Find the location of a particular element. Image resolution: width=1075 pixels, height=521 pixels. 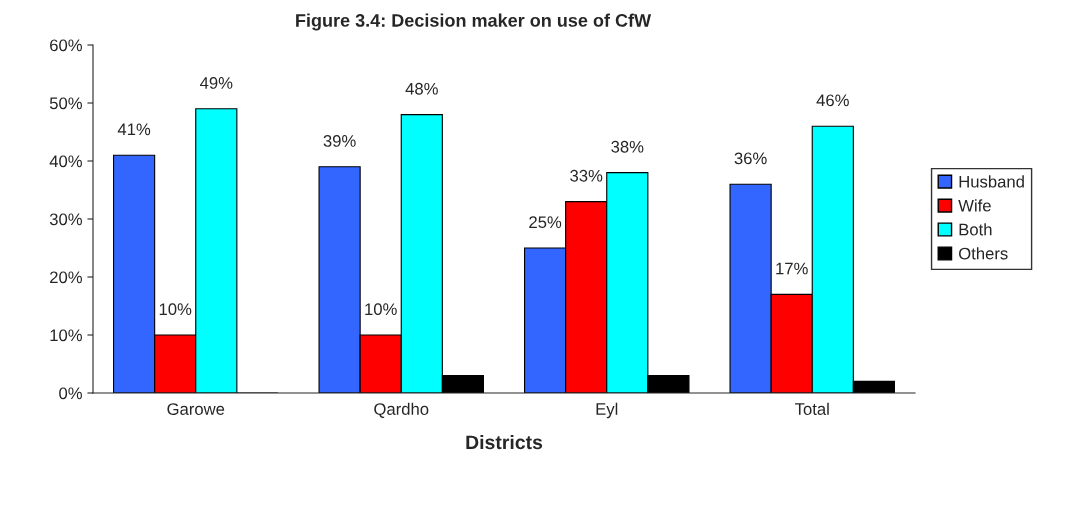

legend-label: Wife is located at coordinates (974, 205).